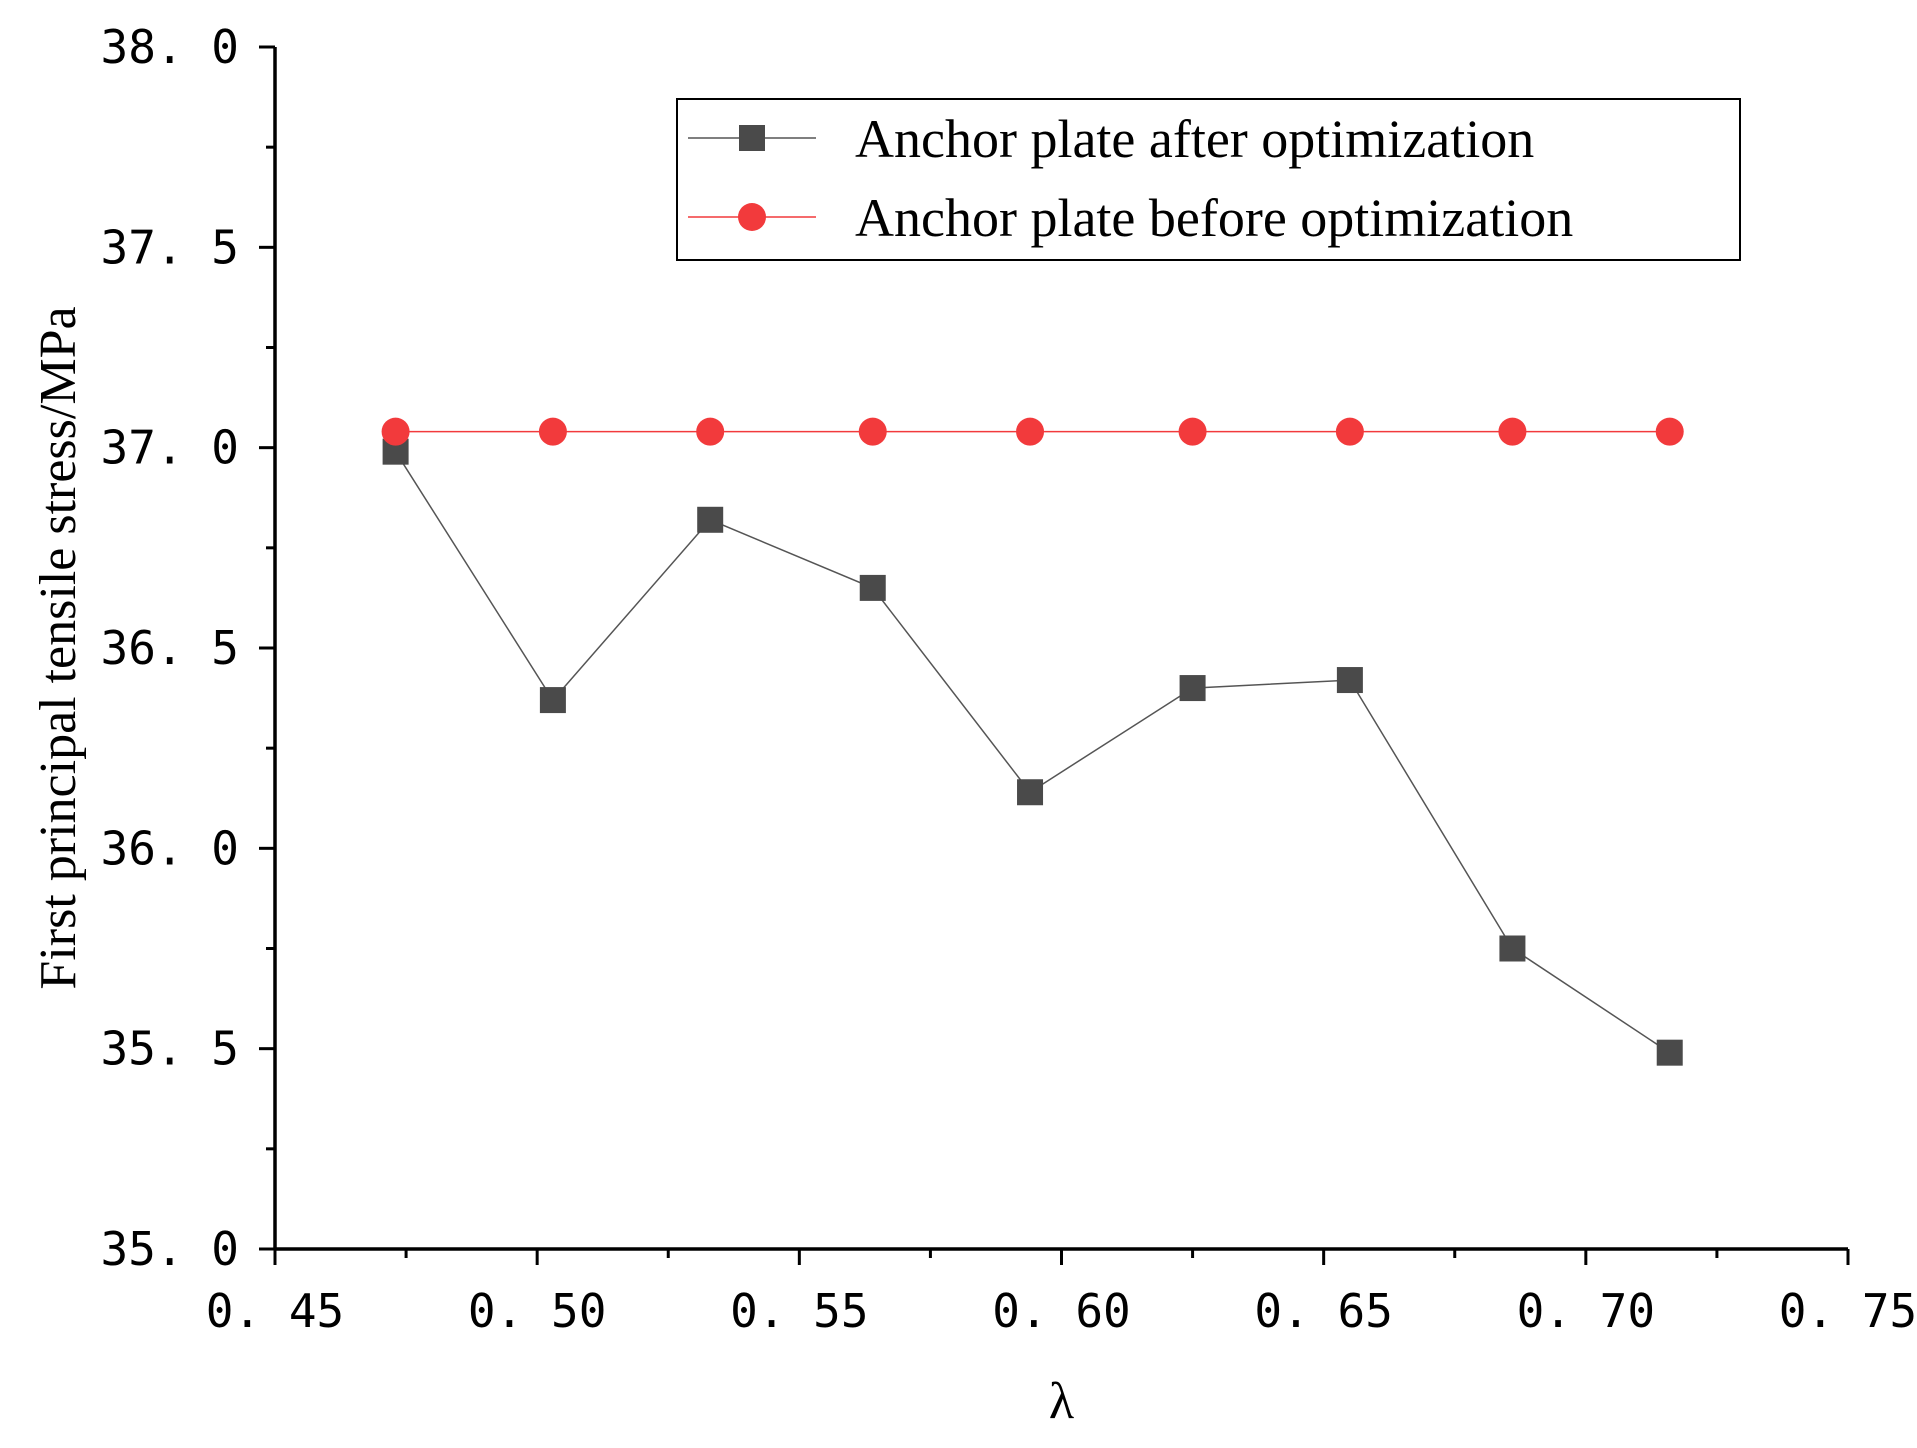 This screenshot has width=1917, height=1448. What do you see at coordinates (1061, 1311) in the screenshot?
I see `x-tick-label: 0. 60` at bounding box center [1061, 1311].